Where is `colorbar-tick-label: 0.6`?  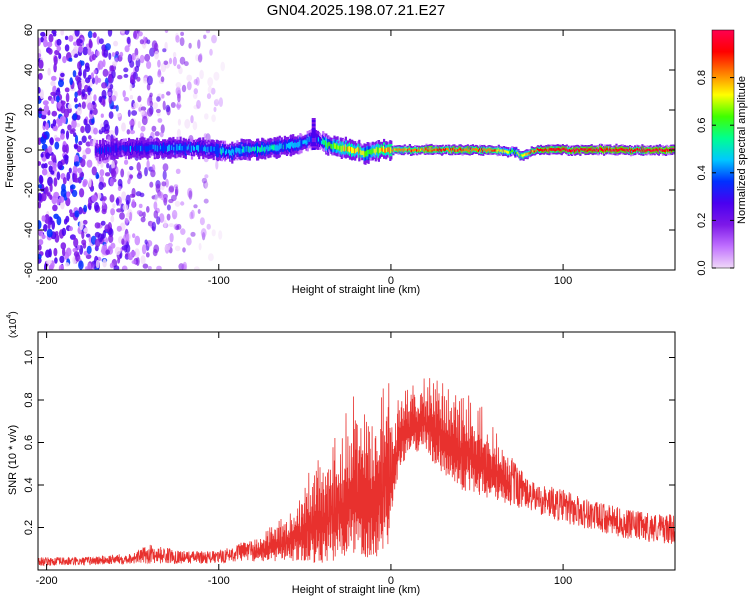
colorbar-tick-label: 0.6 is located at coordinates (702, 125).